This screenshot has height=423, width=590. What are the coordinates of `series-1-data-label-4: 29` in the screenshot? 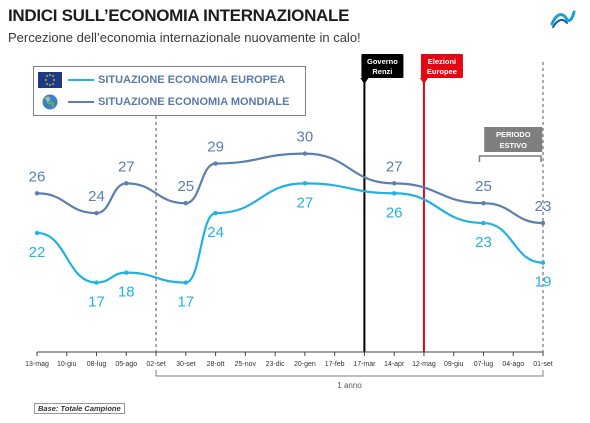 It's located at (215, 147).